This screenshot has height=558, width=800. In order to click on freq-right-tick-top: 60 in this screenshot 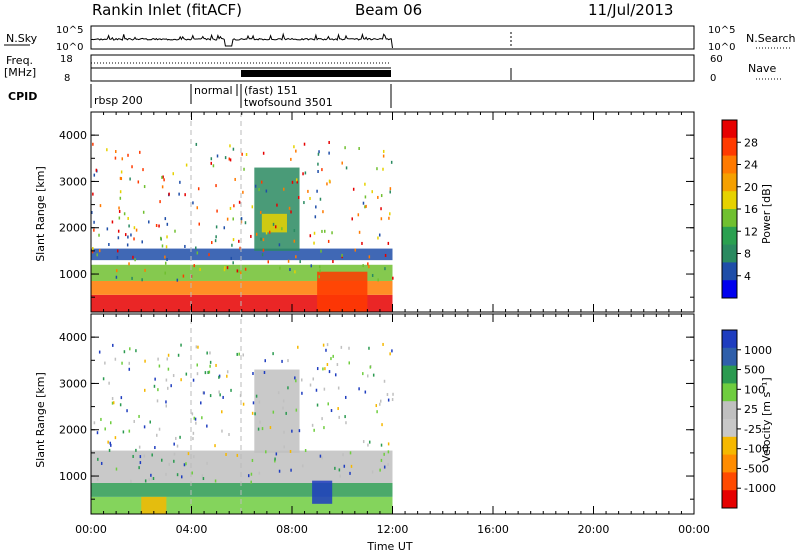, I will do `click(716, 59)`.